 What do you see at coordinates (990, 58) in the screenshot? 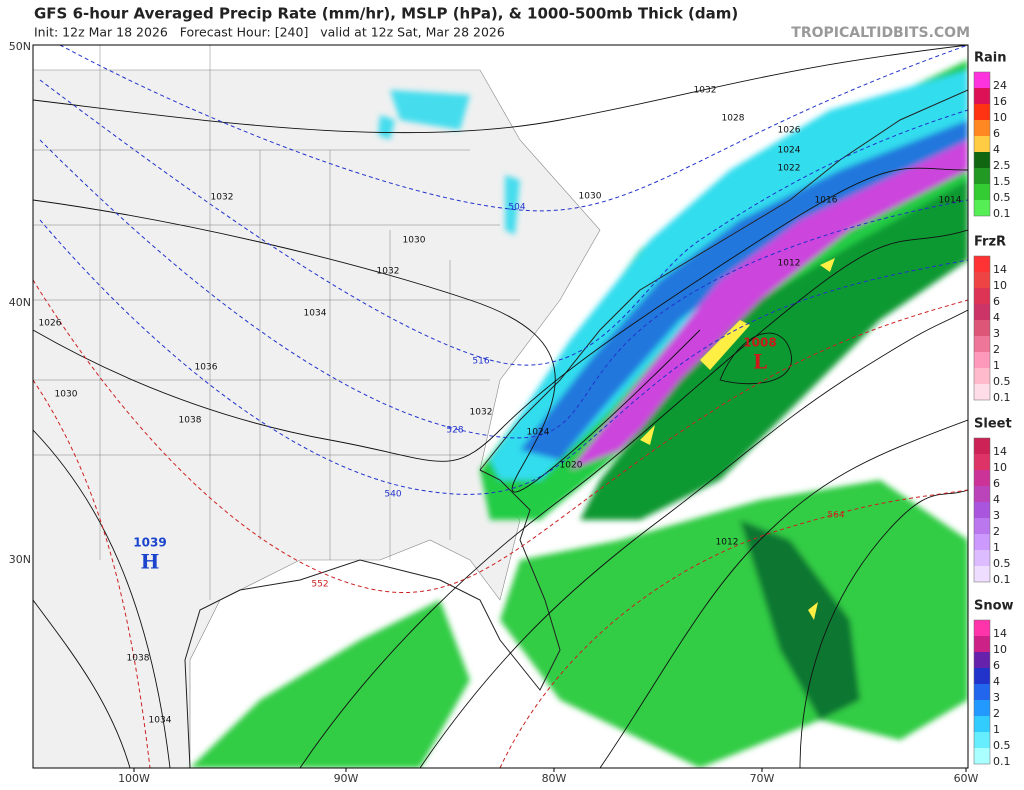
I see `legend-title: Rain` at bounding box center [990, 58].